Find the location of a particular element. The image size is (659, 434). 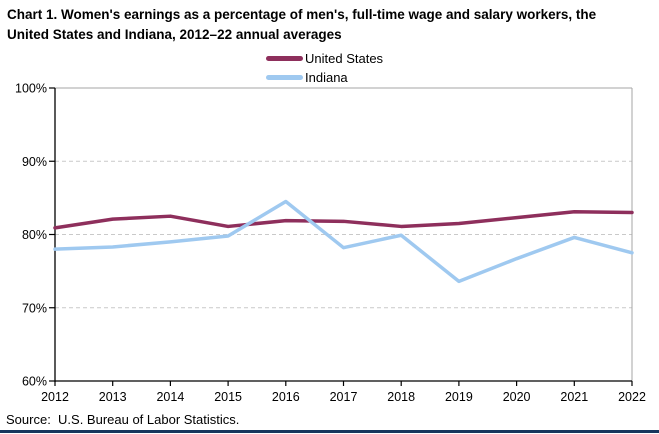

indiana-line-swatch is located at coordinates (284, 77).